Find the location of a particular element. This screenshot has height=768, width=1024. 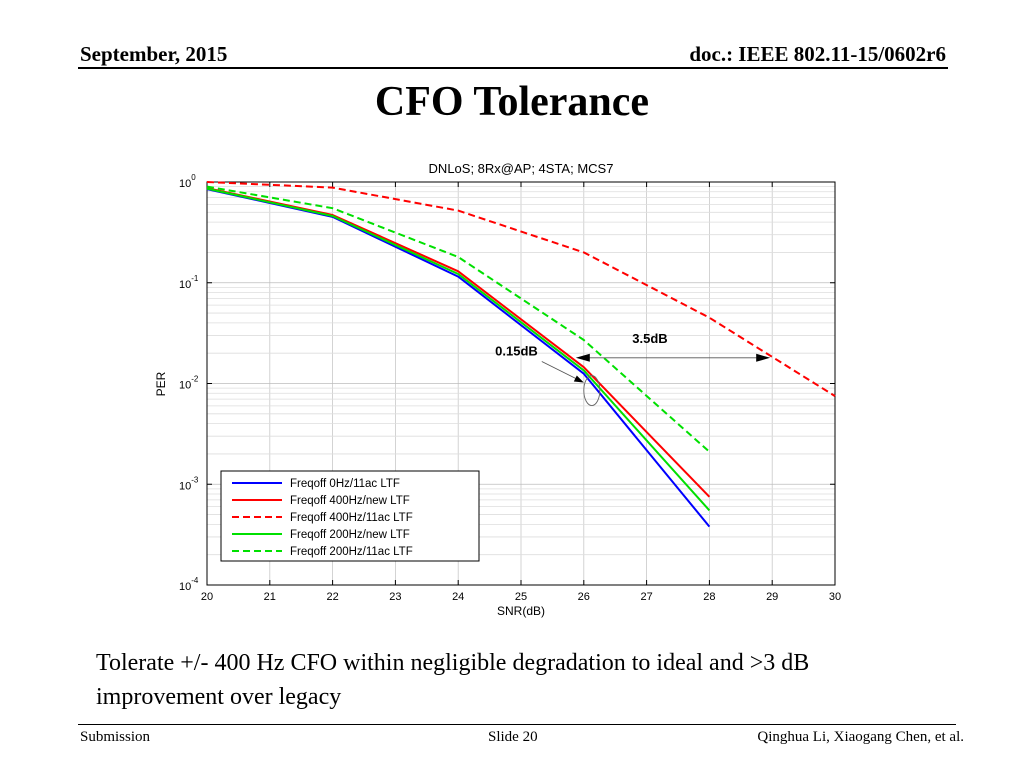

footer-authors: Qinghua Li, Xiaogang Chen, et al. is located at coordinates (860, 737).